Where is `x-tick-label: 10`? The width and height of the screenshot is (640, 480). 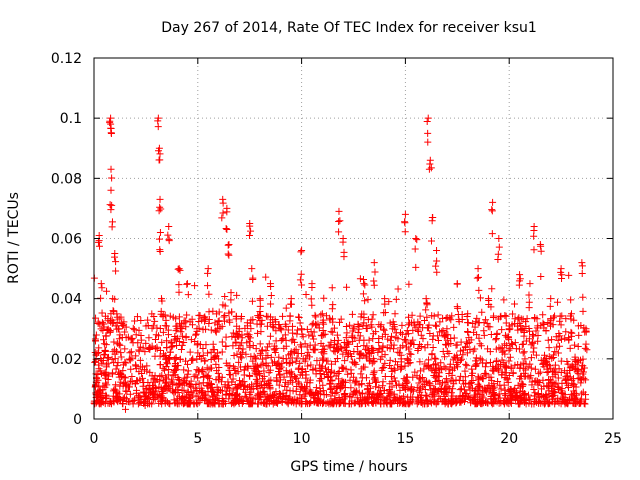 x-tick-label: 10 is located at coordinates (302, 439).